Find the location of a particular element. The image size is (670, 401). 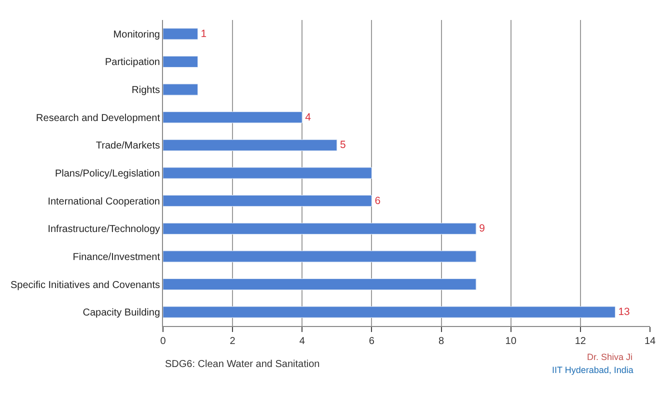

x-tick-label: 0 is located at coordinates (163, 341).